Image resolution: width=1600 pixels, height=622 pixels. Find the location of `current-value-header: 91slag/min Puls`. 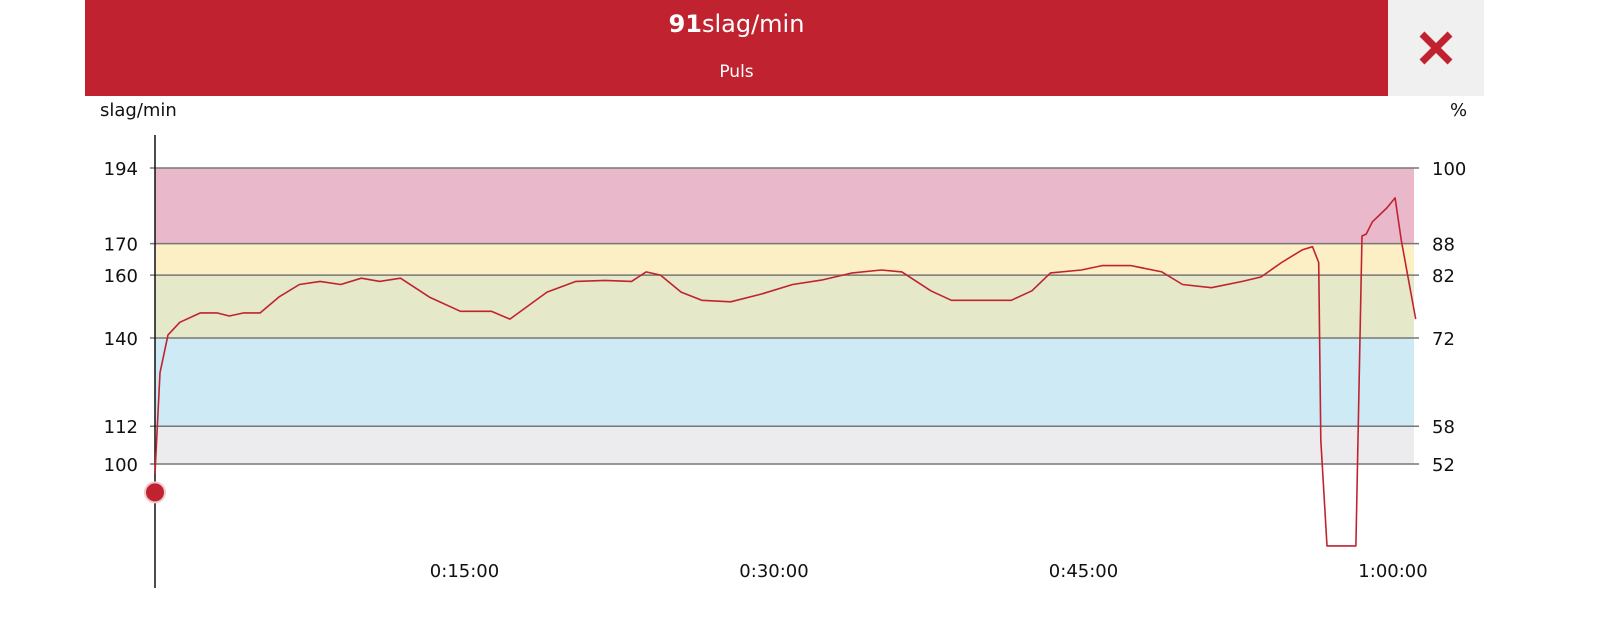

current-value-header: 91slag/min Puls is located at coordinates (736, 48).